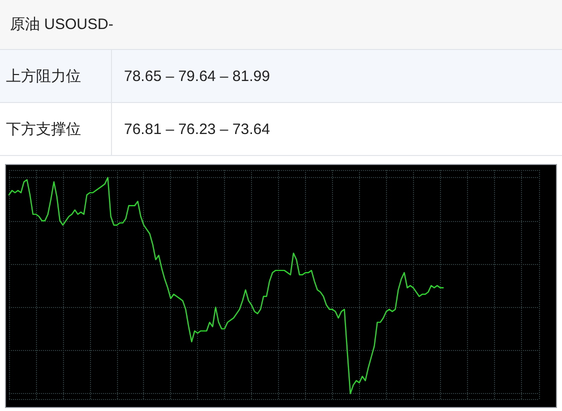  What do you see at coordinates (43, 76) in the screenshot?
I see `text: 上方阻力位` at bounding box center [43, 76].